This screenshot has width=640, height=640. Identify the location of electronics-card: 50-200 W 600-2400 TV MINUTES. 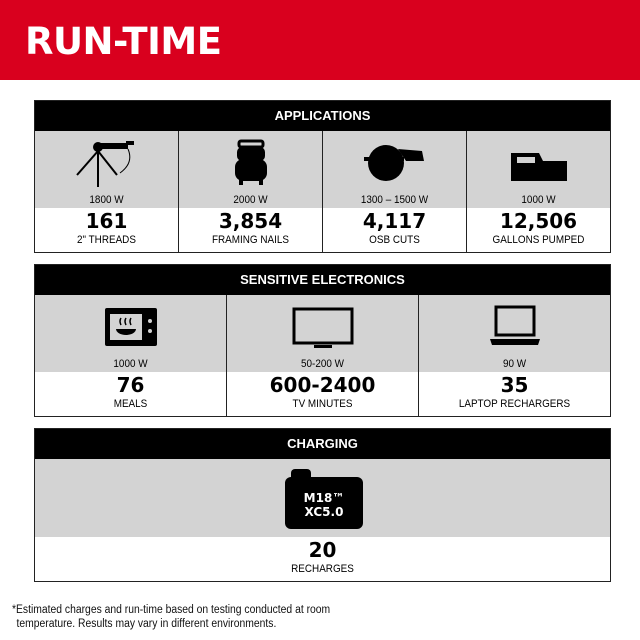
(322, 355).